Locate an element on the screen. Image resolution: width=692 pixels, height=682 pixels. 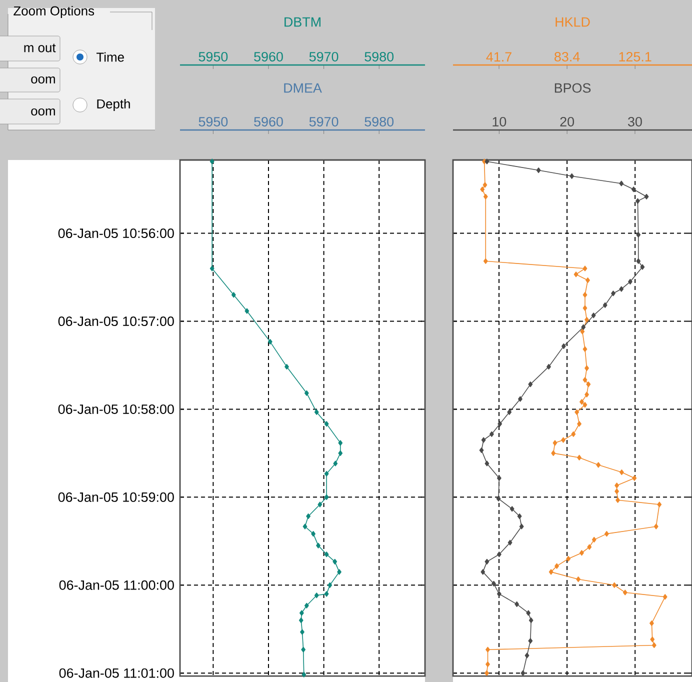
y-tick-label: 06-Jan-05 11:01:00 is located at coordinates (116, 673).